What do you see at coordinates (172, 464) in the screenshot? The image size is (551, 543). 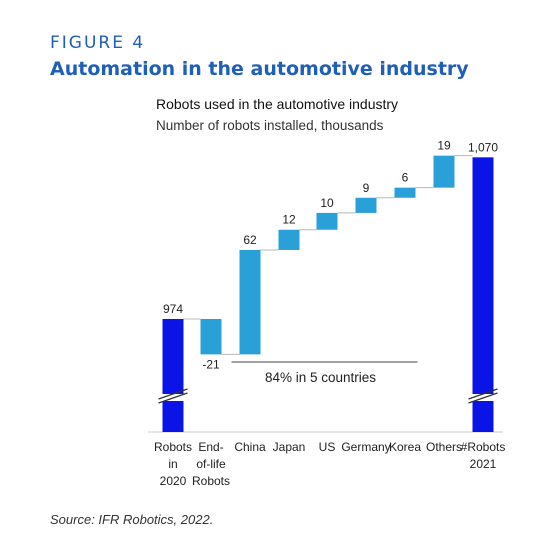 I see `category-label: in` at bounding box center [172, 464].